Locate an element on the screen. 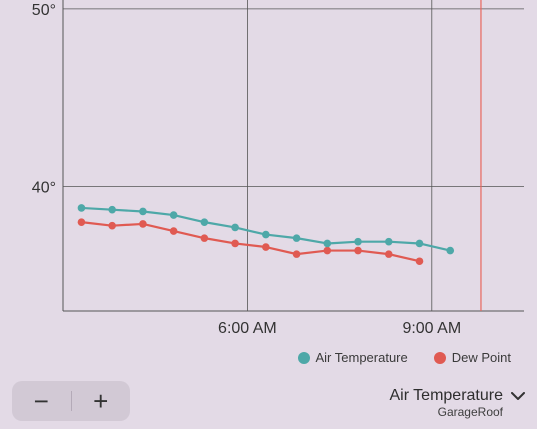 The height and width of the screenshot is (429, 537). zoom-in-button: + is located at coordinates (101, 401).